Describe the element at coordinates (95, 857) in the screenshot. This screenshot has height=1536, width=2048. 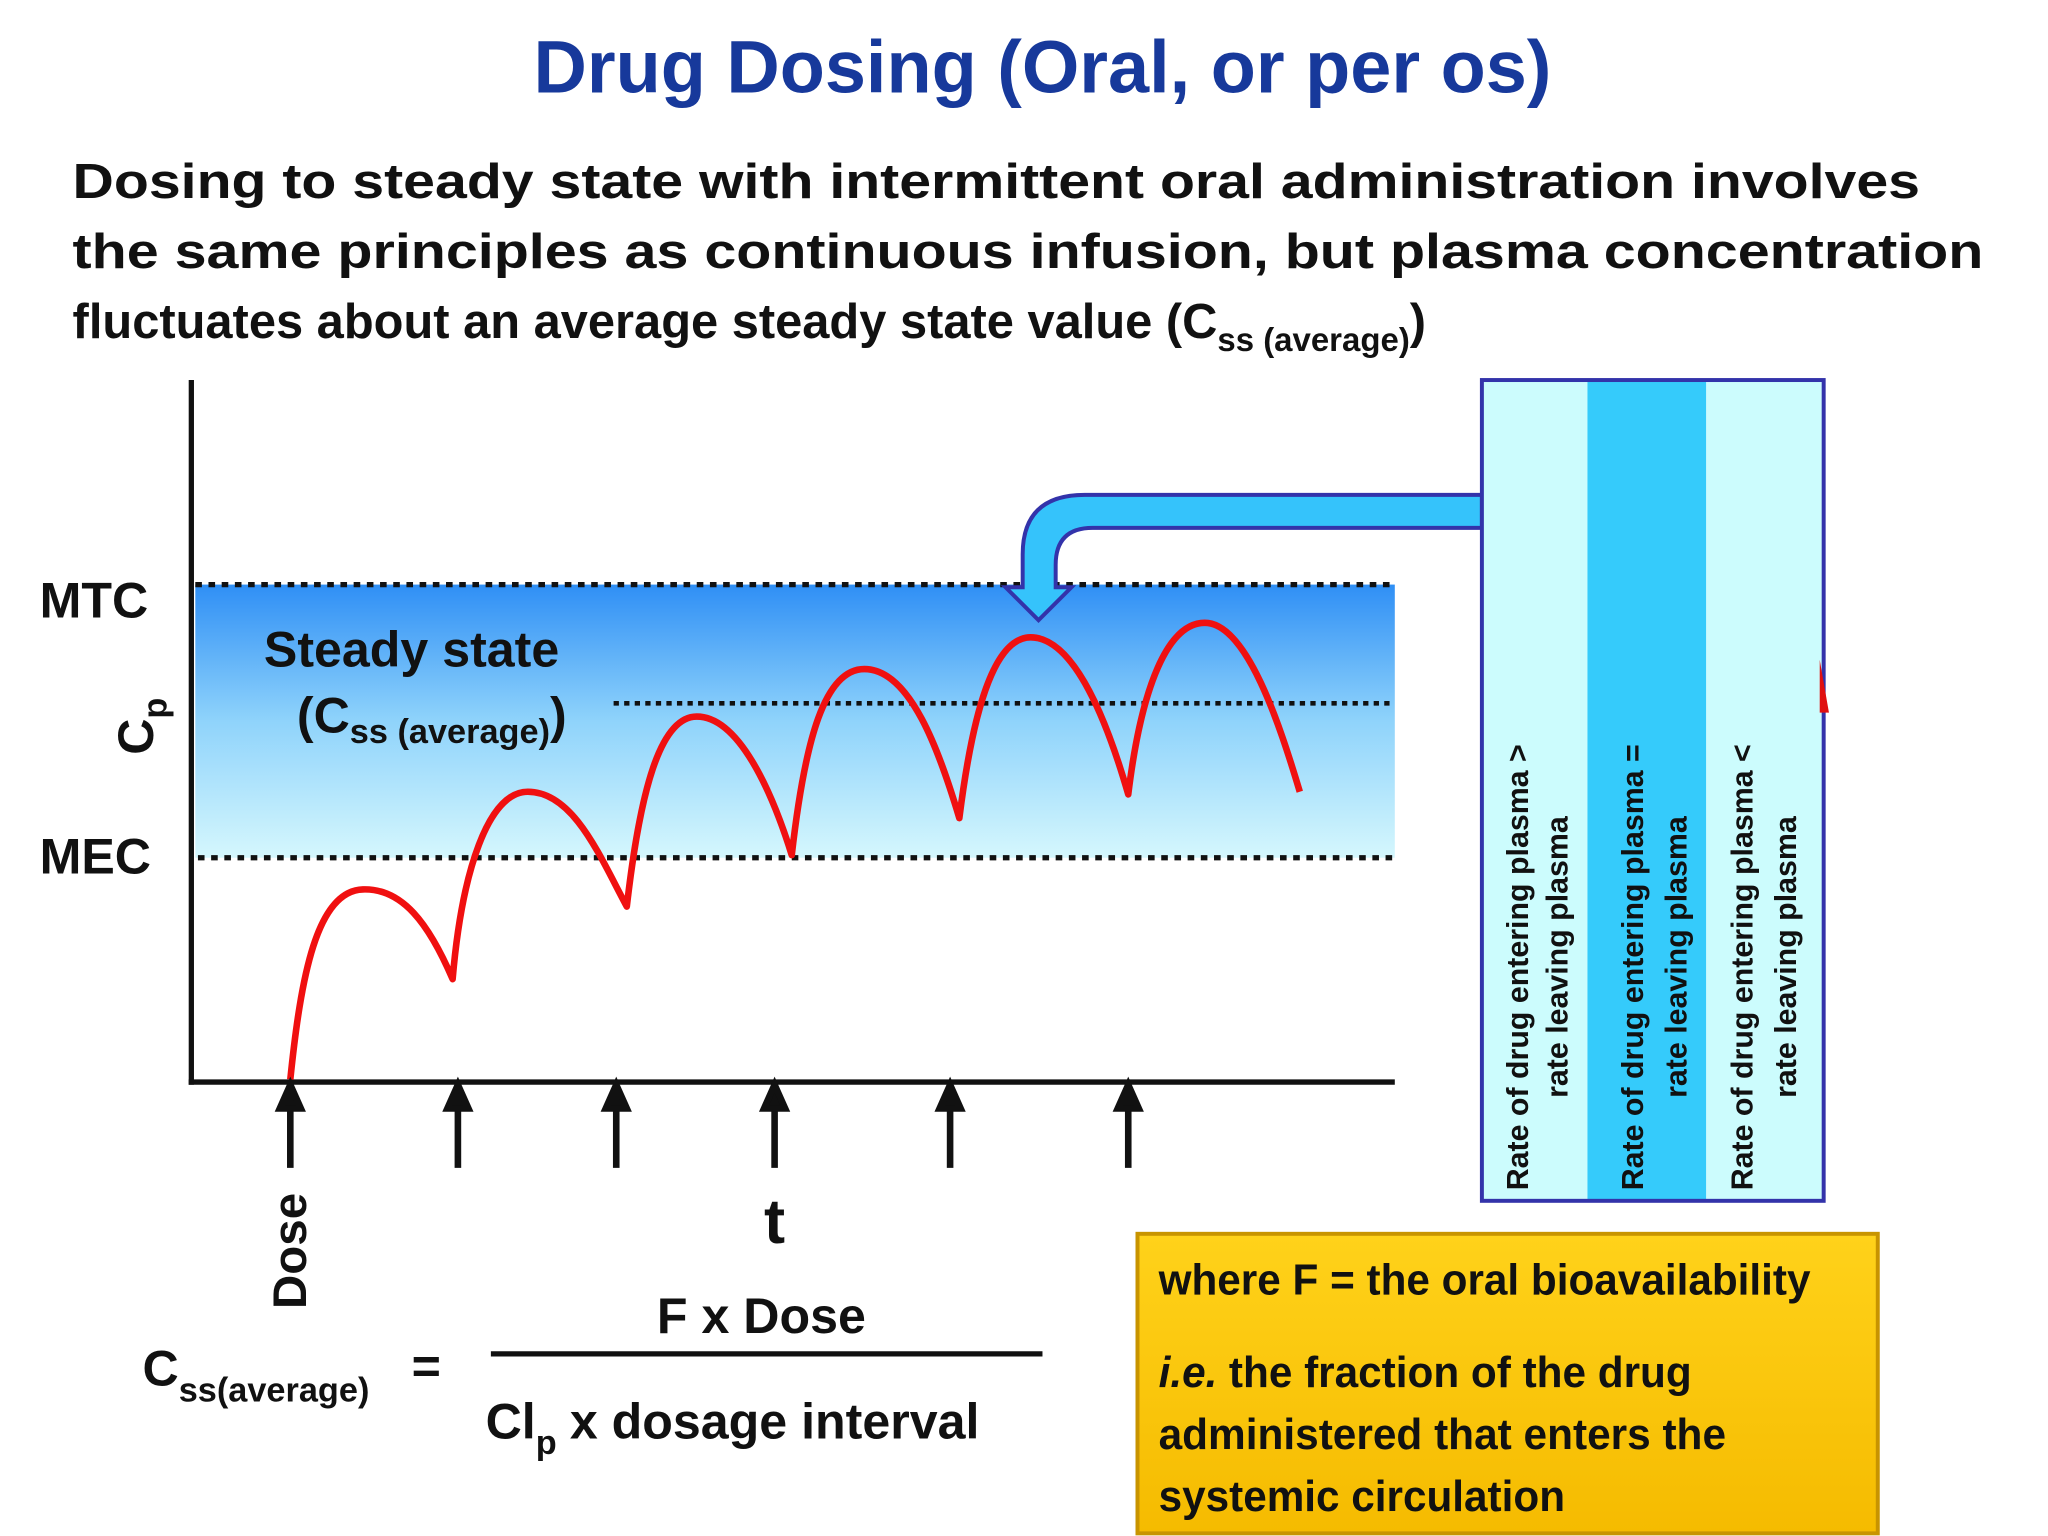
I see `mec-label: MEC` at that location.